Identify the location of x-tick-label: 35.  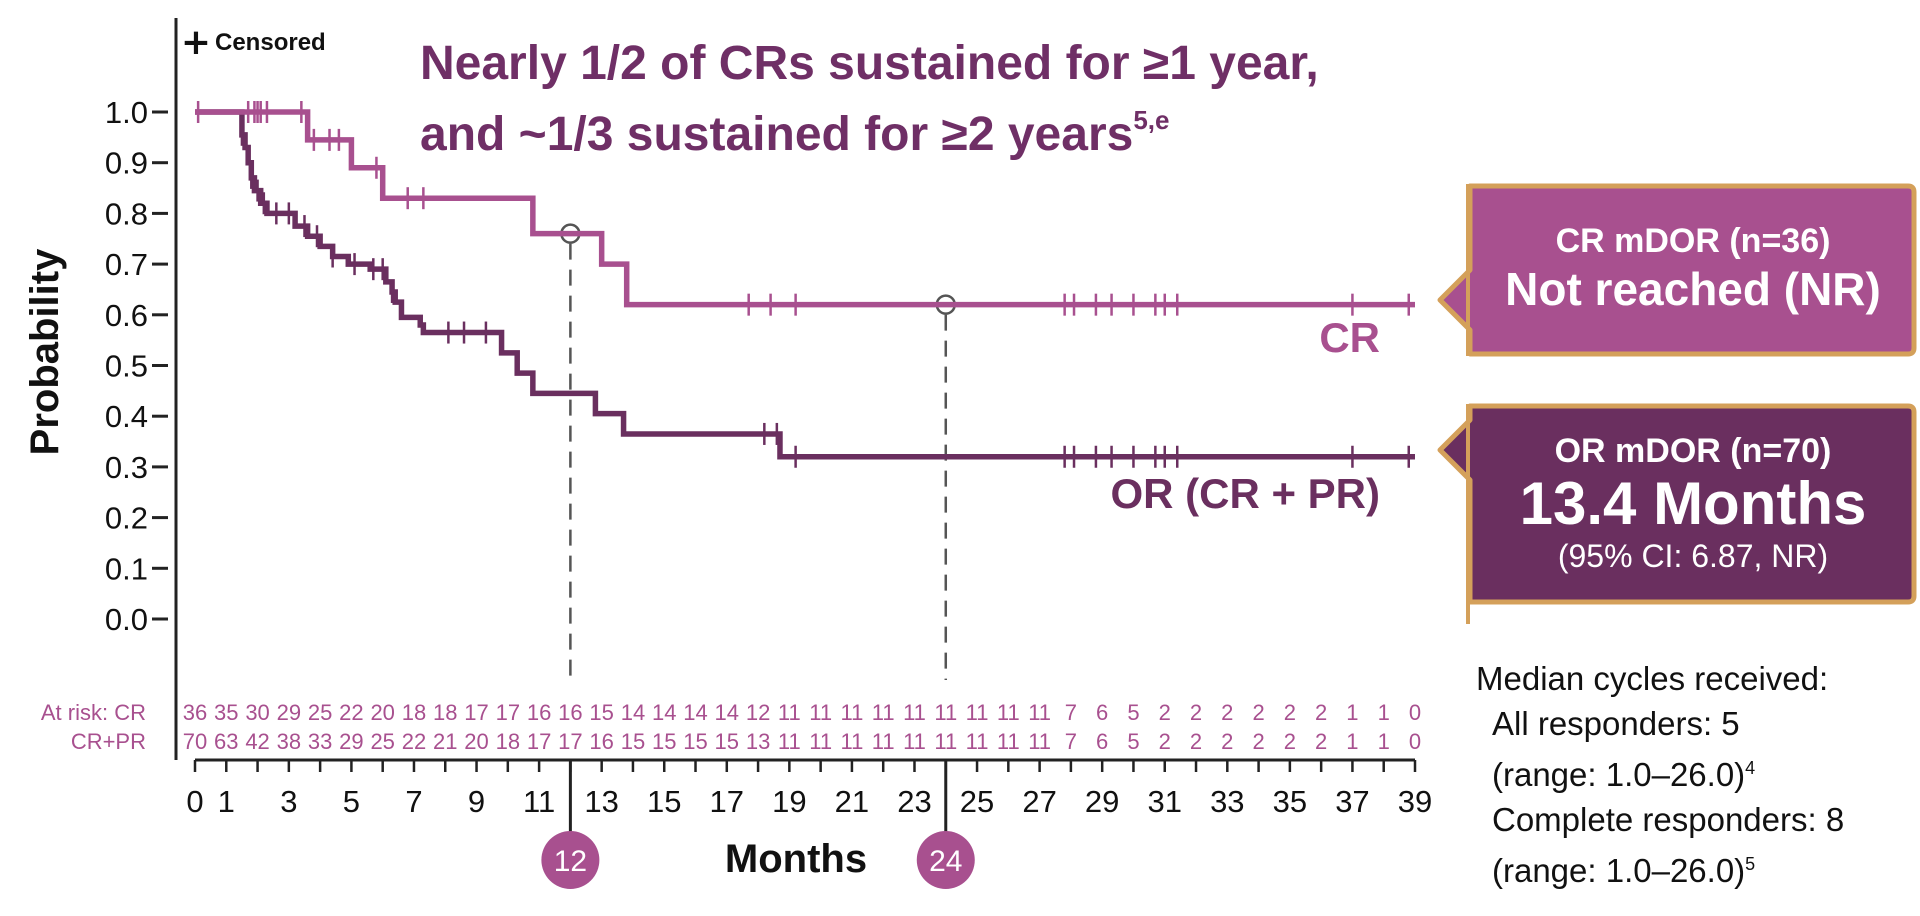
(1290, 801).